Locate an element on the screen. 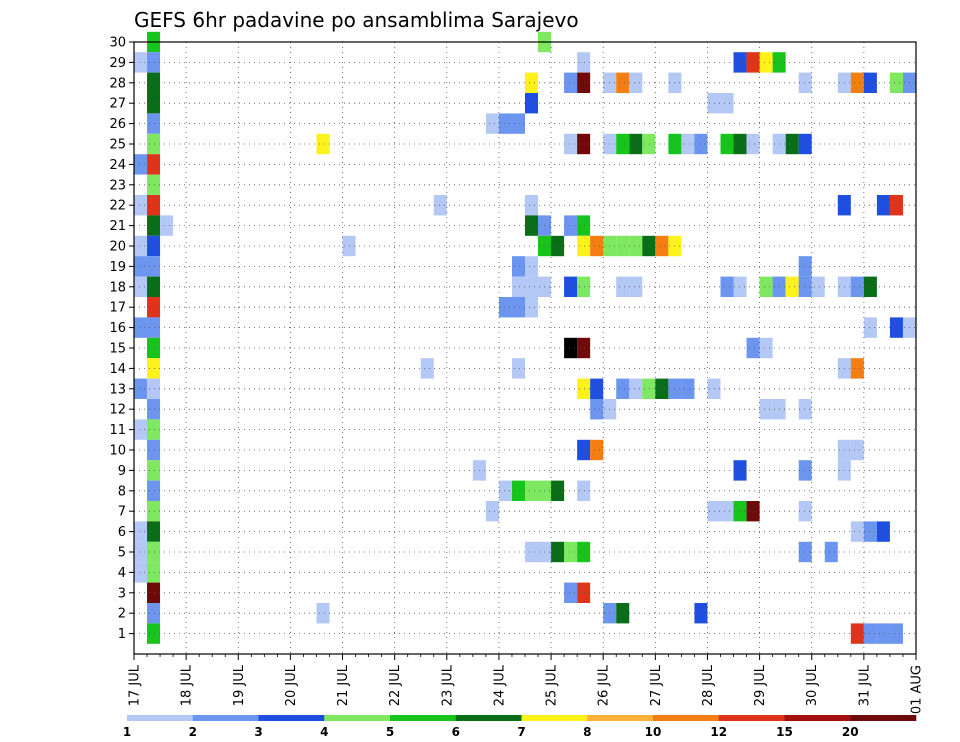 This screenshot has height=742, width=960. colorbar-label: 10 is located at coordinates (653, 732).